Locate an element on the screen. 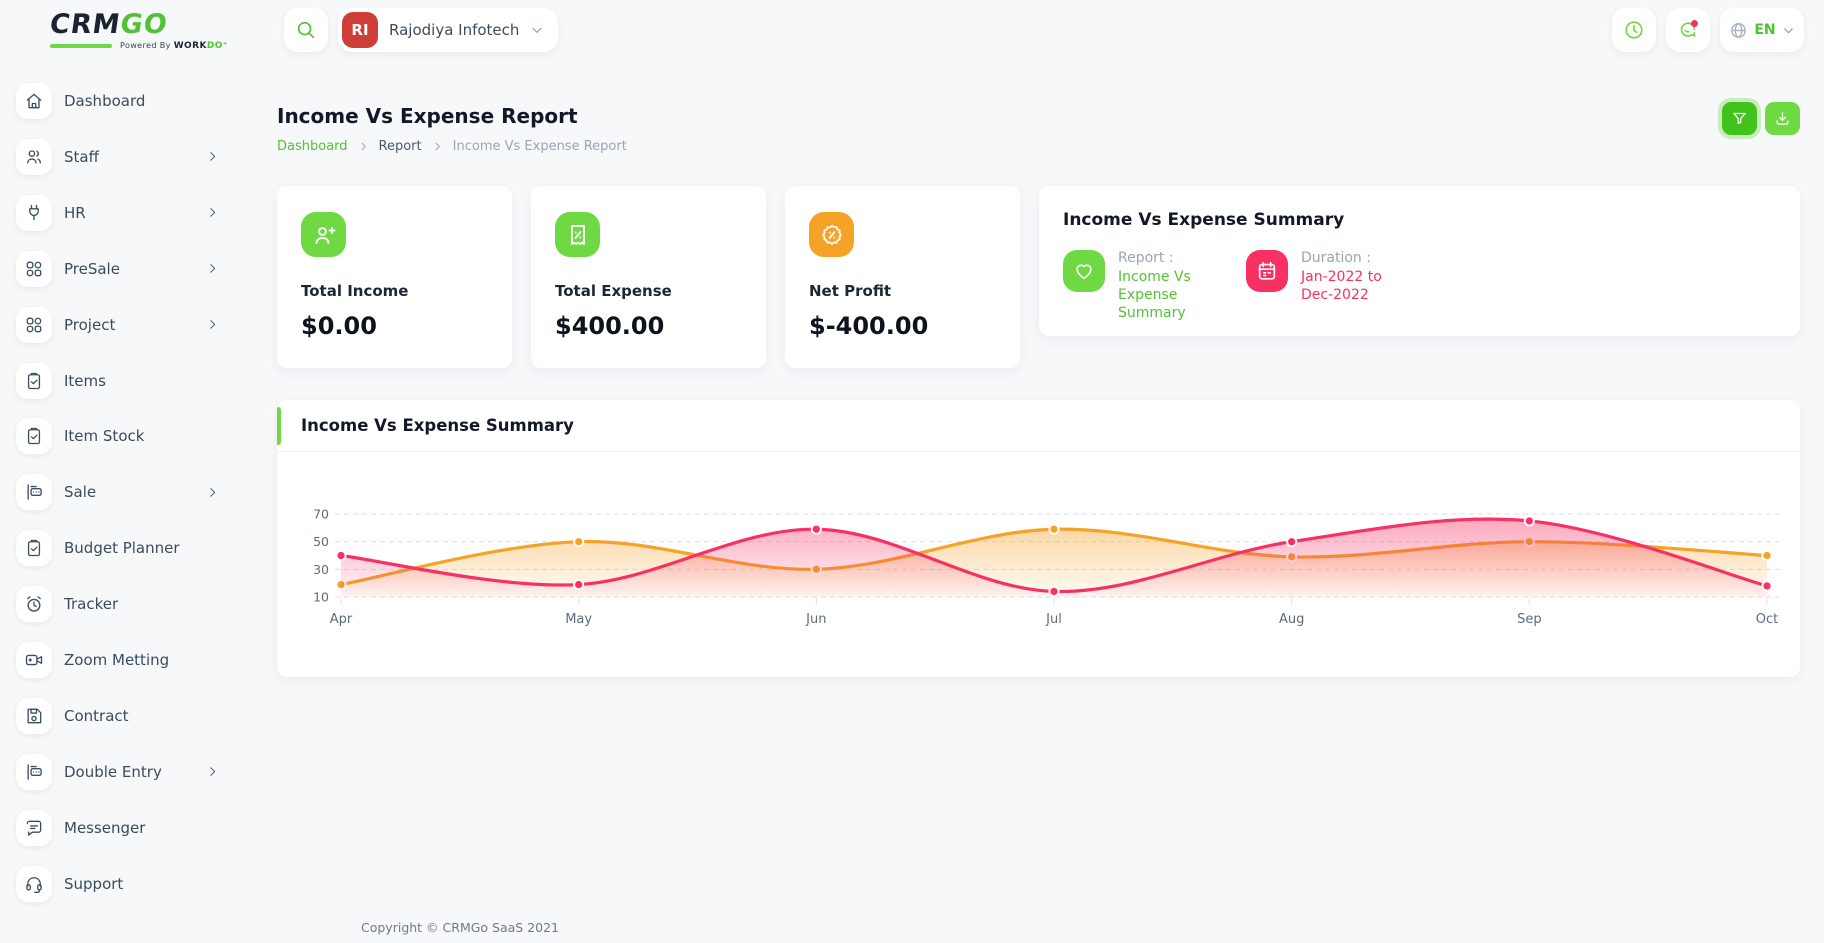  plug-icon is located at coordinates (34, 212).